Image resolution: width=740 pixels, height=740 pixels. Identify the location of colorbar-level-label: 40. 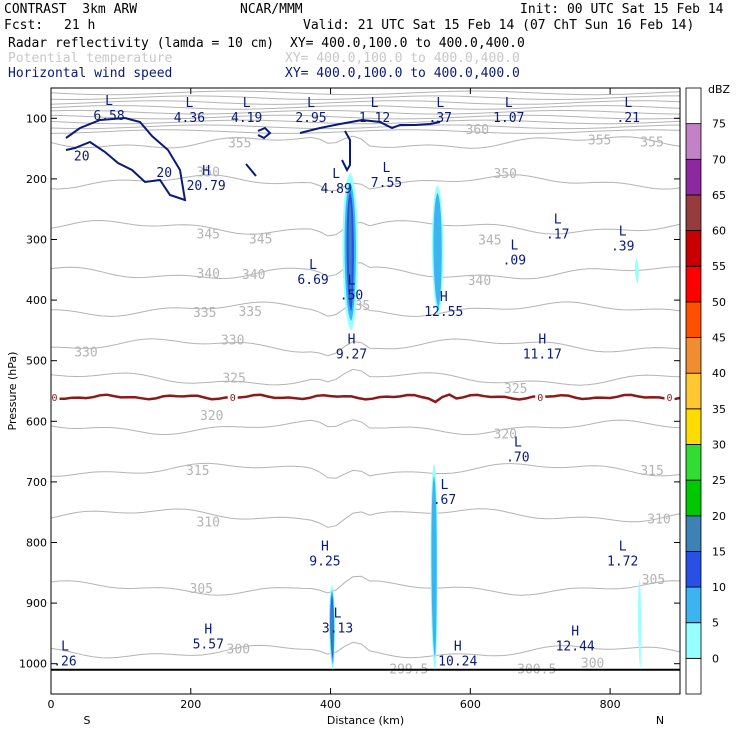
(719, 373).